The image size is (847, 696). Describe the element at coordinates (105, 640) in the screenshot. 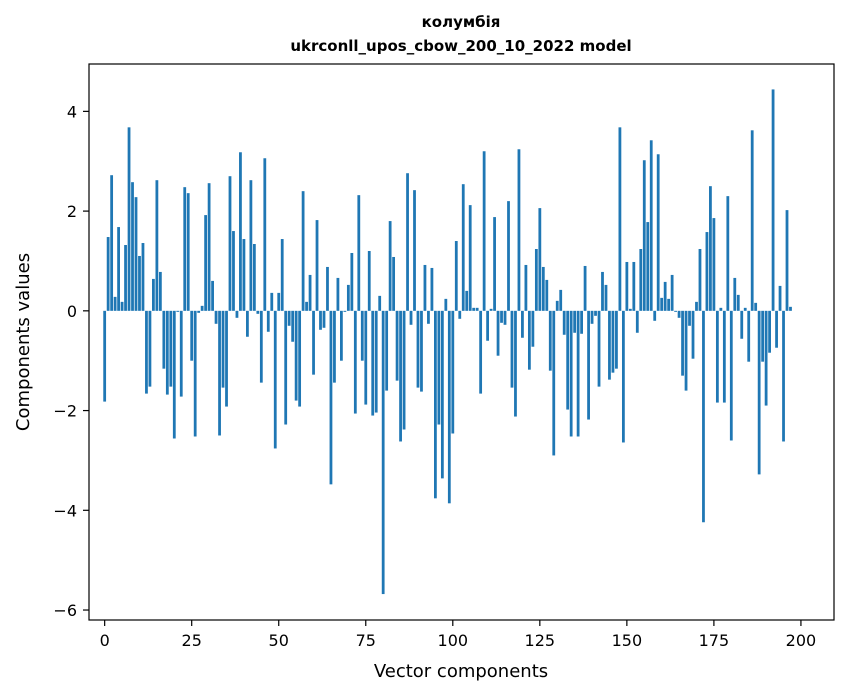

I see `x-tick-label: 0` at that location.